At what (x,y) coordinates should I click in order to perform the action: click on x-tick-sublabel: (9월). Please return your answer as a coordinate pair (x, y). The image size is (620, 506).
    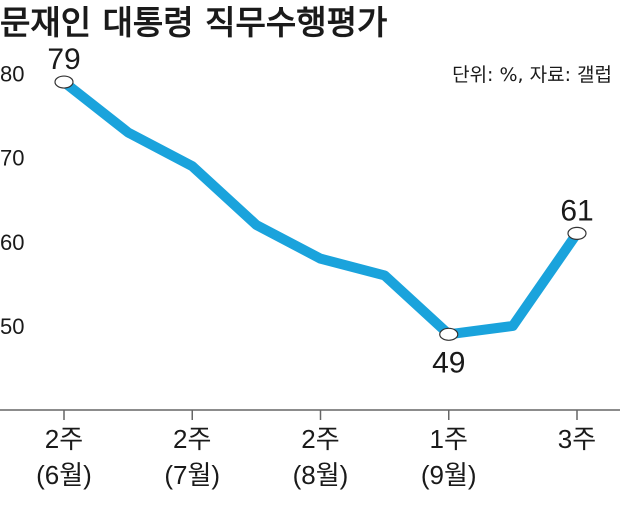
    Looking at the image, I should click on (449, 475).